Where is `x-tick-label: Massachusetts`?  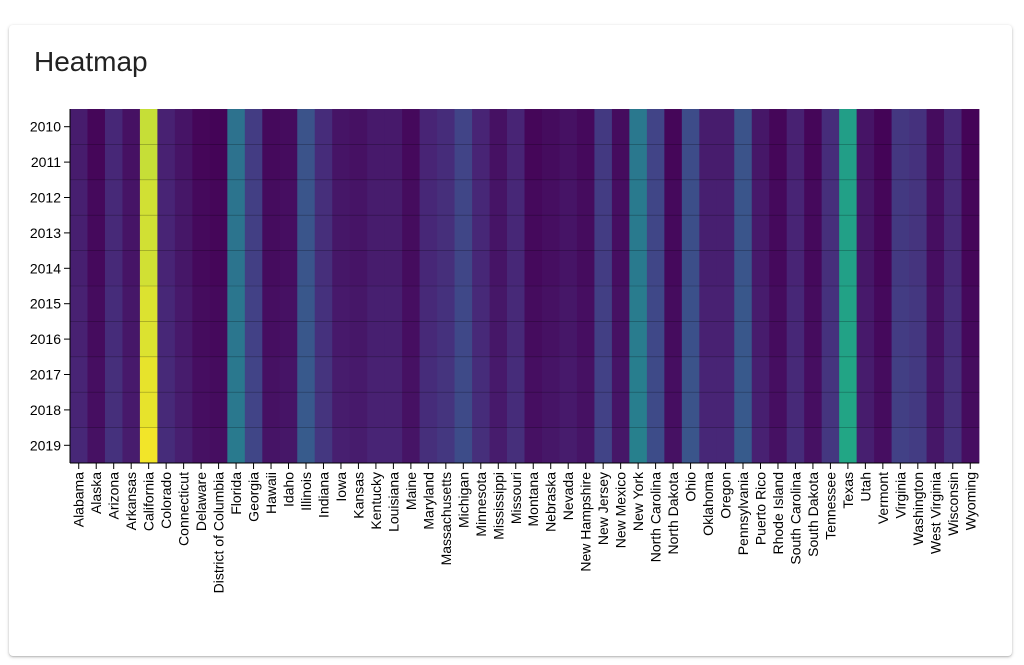 x-tick-label: Massachusetts is located at coordinates (446, 518).